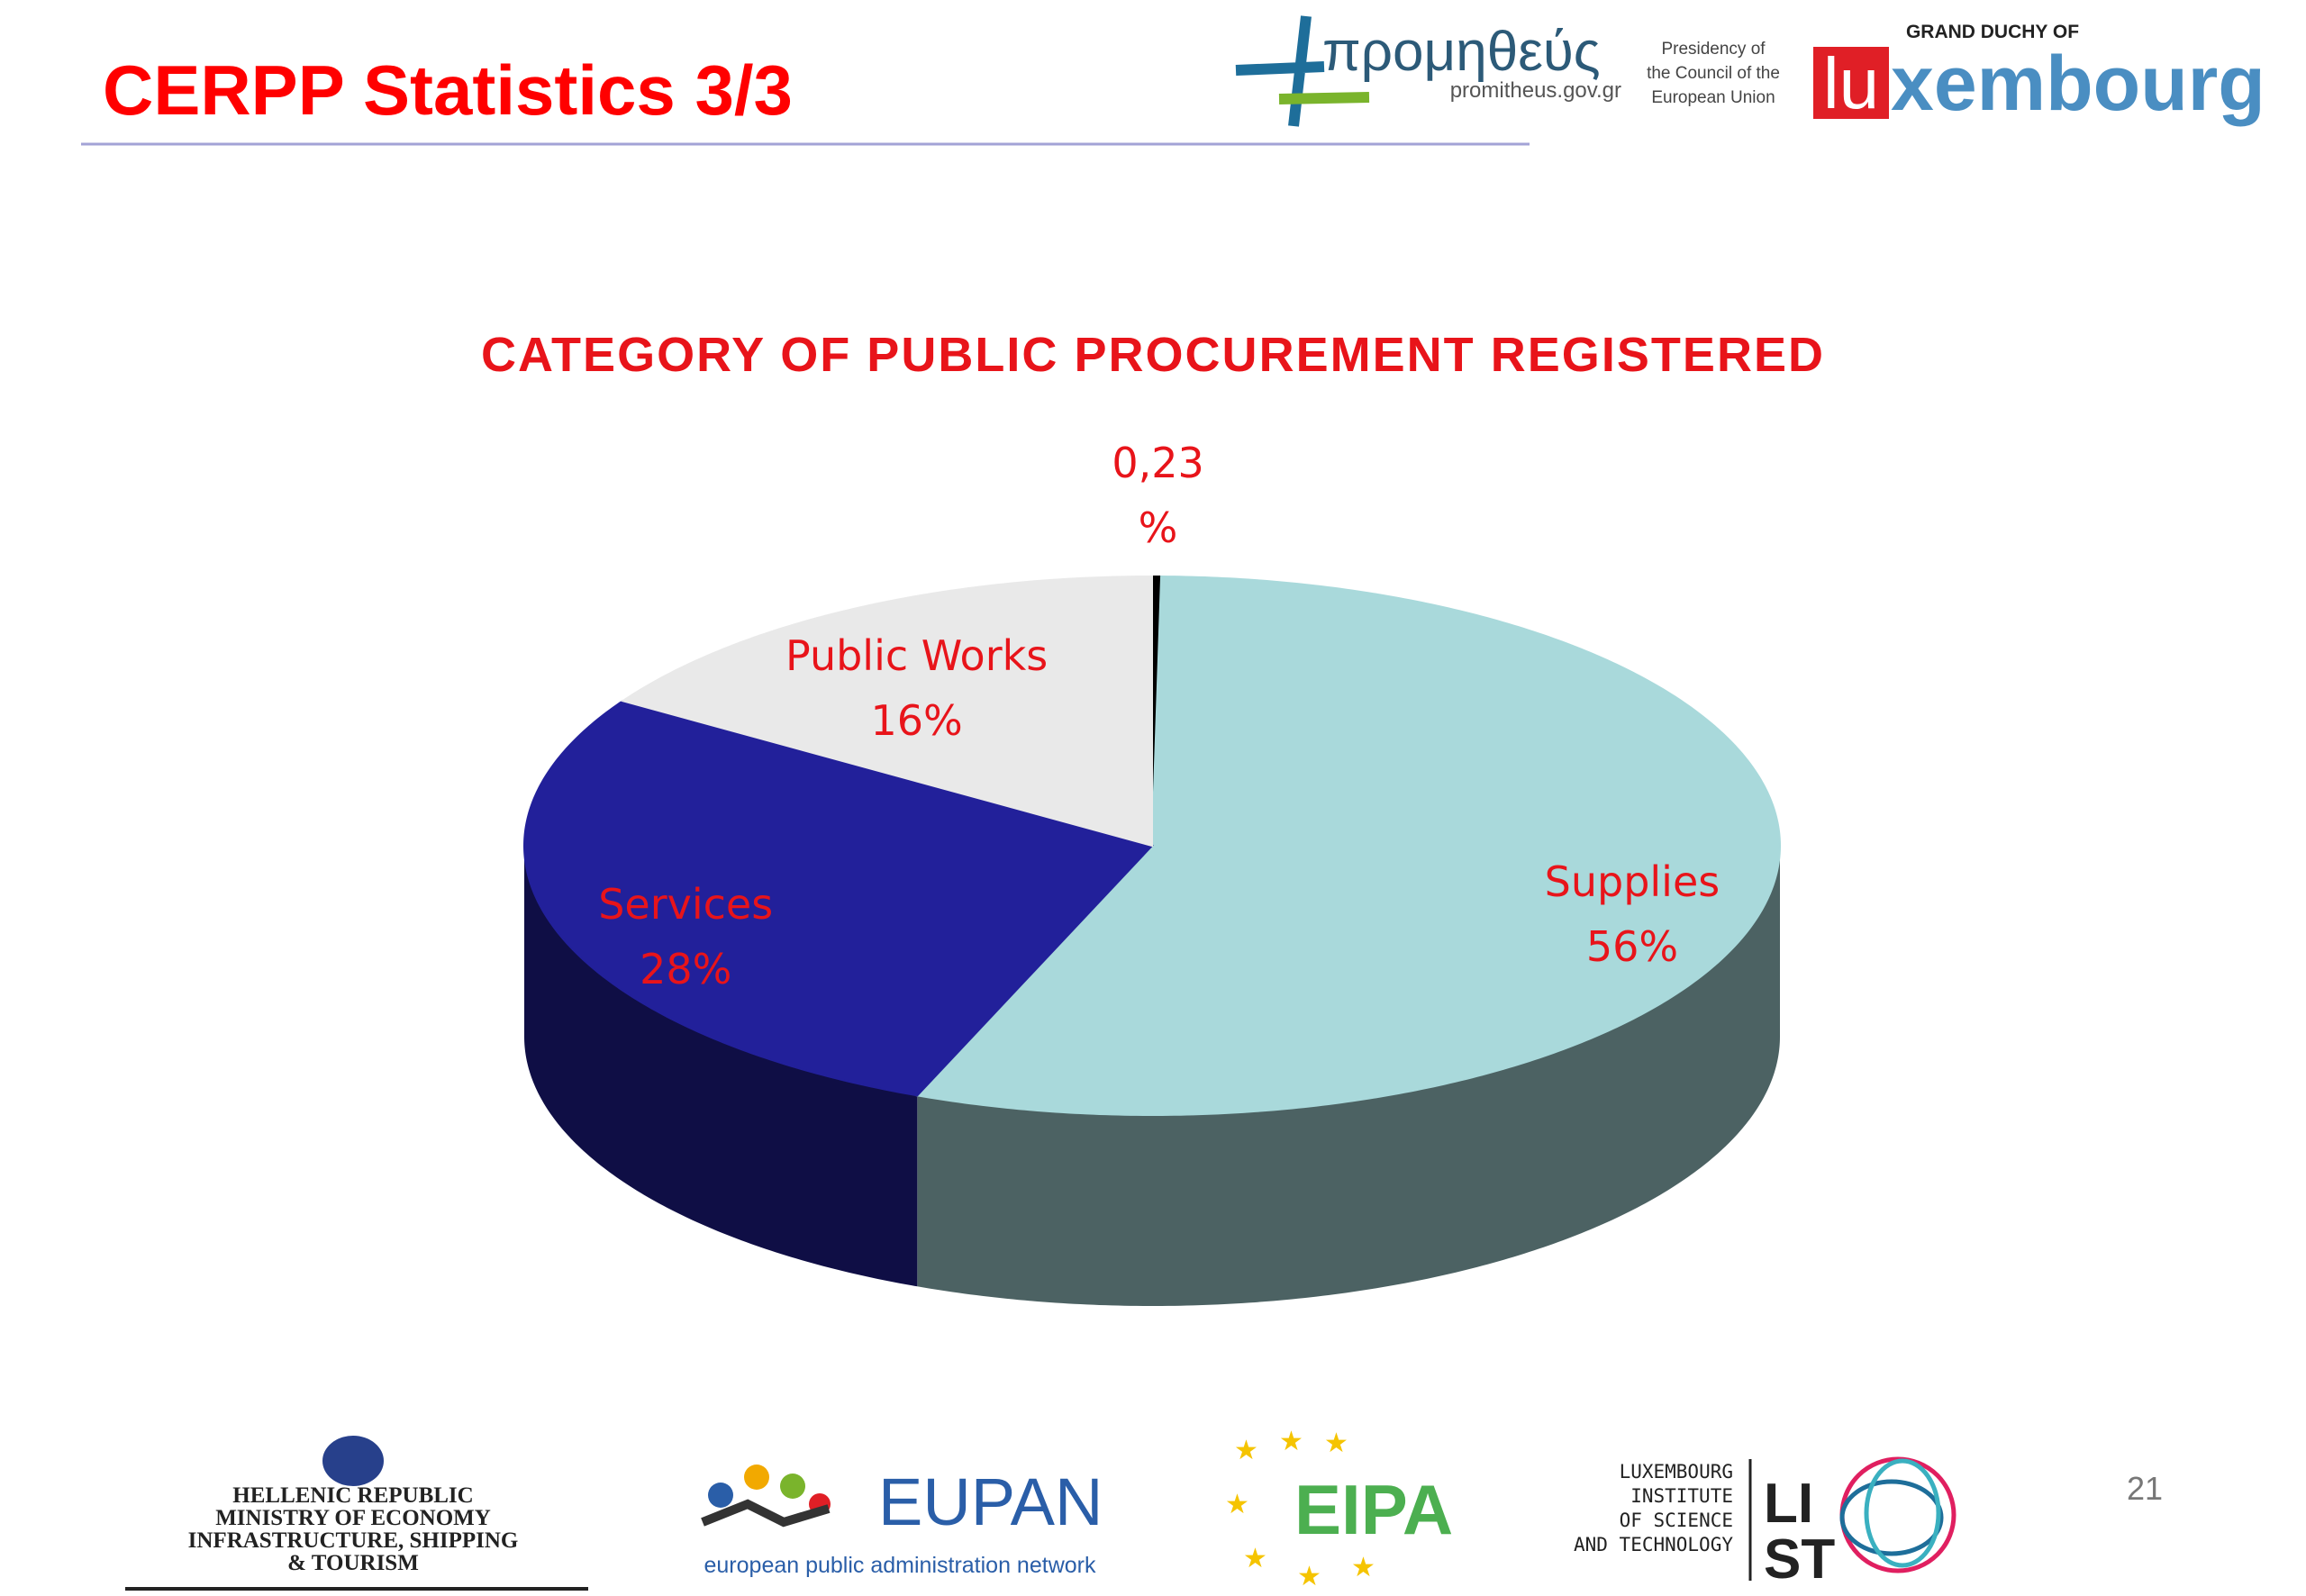 This screenshot has height=1596, width=2306. Describe the element at coordinates (1373, 1509) in the screenshot. I see `eipa: EIPA` at that location.